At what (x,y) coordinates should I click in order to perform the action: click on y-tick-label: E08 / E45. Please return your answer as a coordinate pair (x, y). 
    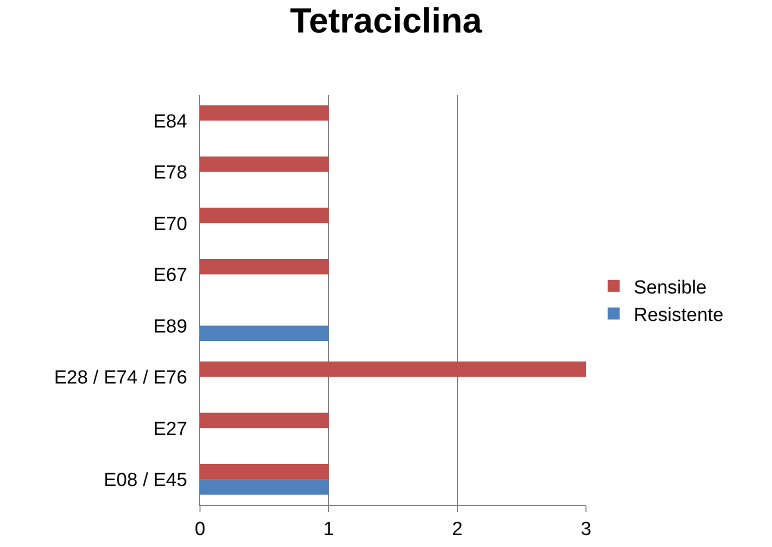
    Looking at the image, I should click on (146, 481).